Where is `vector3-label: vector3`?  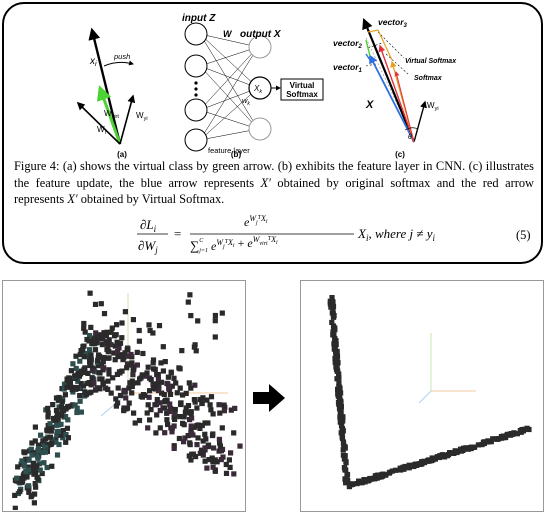 vector3-label: vector3 is located at coordinates (393, 23).